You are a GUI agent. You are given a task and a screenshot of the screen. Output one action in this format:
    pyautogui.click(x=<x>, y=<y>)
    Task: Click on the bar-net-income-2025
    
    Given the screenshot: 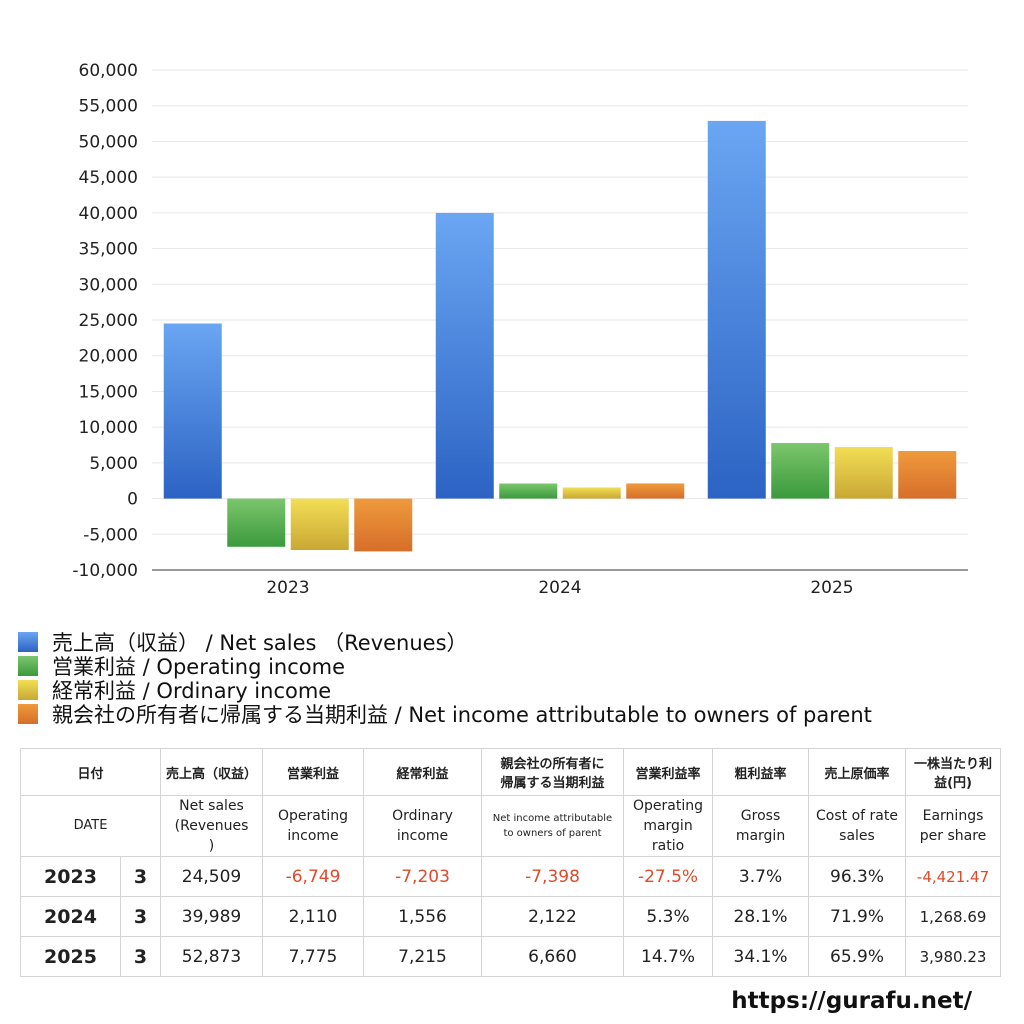 What is the action you would take?
    pyautogui.click(x=927, y=475)
    